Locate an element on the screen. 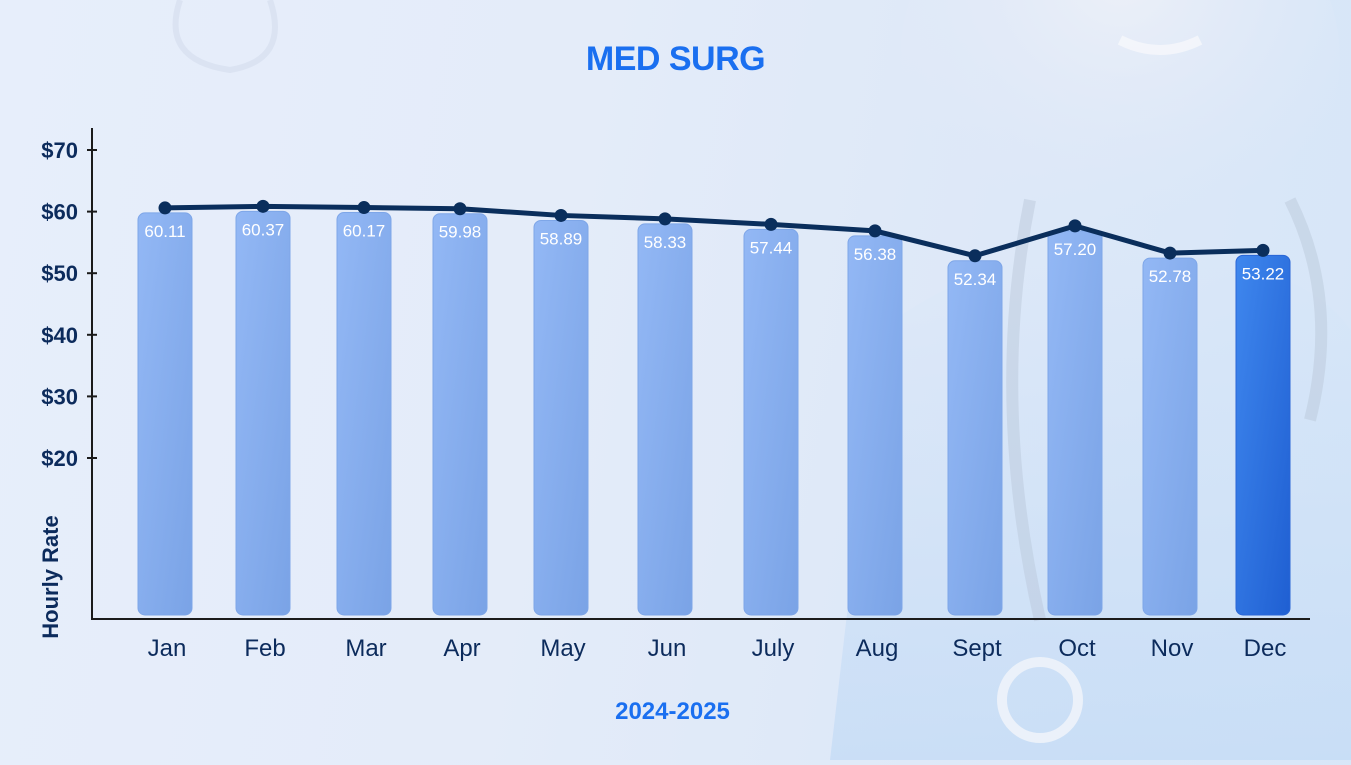  x-tick-label: Mar is located at coordinates (365, 648).